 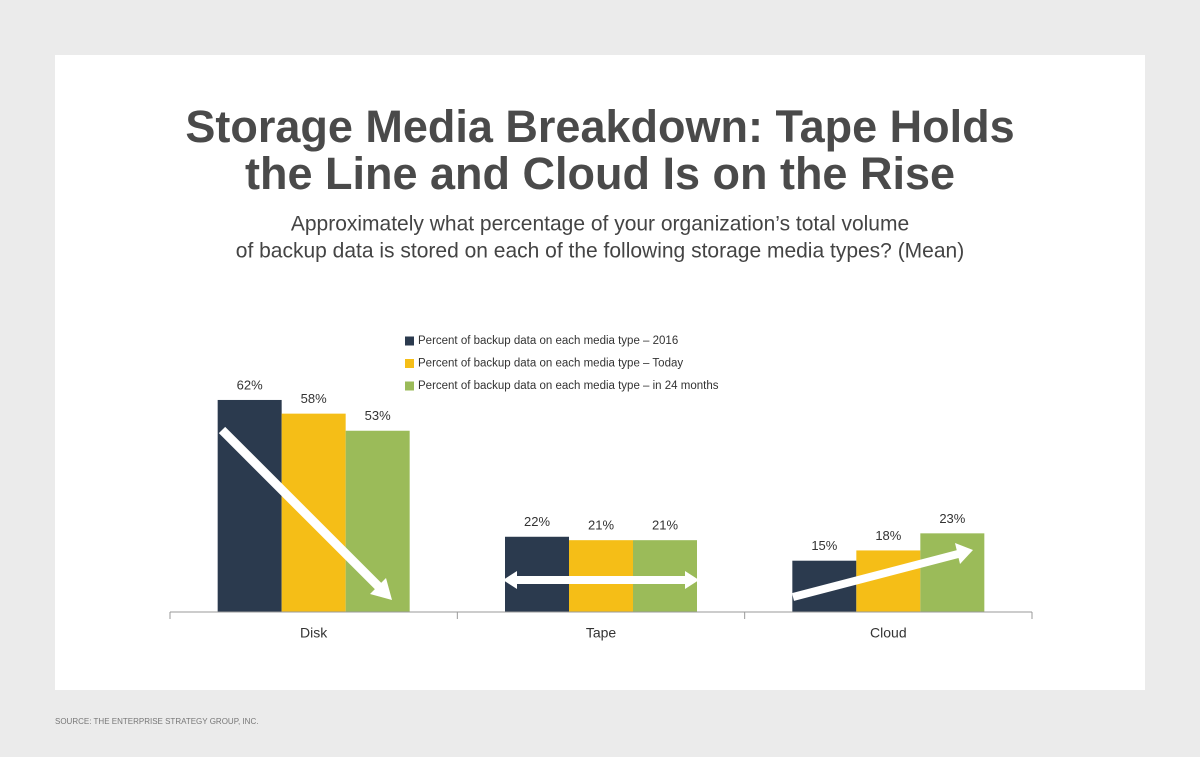 What do you see at coordinates (314, 633) in the screenshot?
I see `x-tick-label: Disk` at bounding box center [314, 633].